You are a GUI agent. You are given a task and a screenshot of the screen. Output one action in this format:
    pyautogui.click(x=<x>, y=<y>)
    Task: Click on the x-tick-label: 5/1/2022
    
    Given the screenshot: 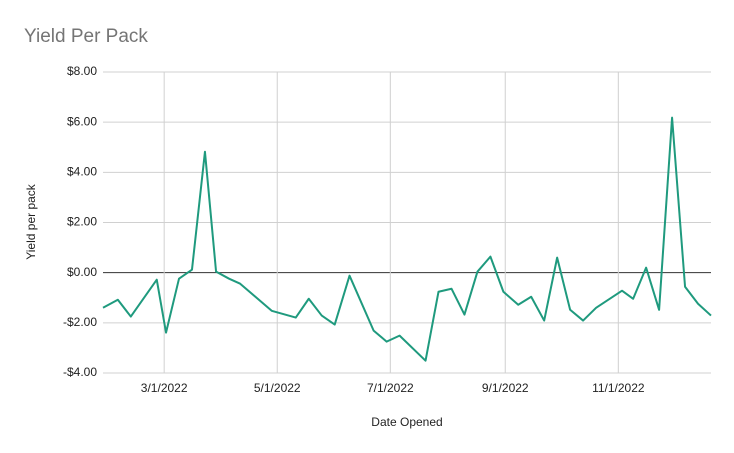 What is the action you would take?
    pyautogui.click(x=277, y=388)
    